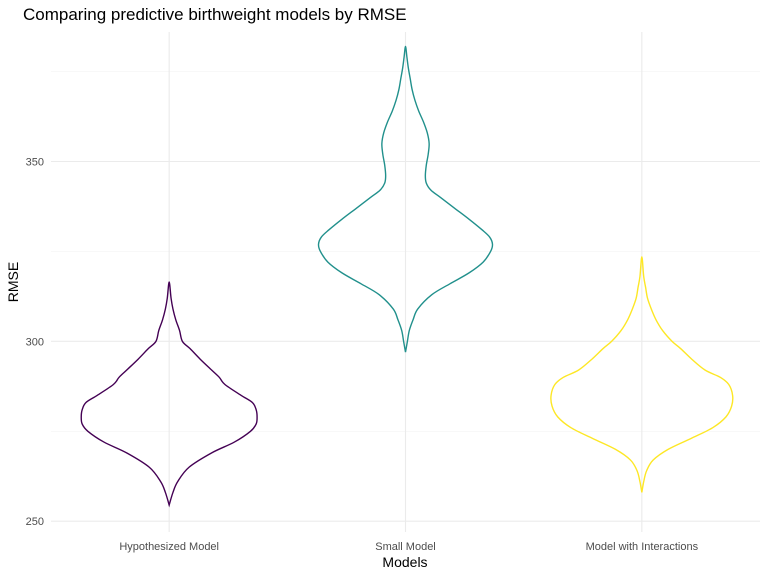 Image resolution: width=768 pixels, height=581 pixels. I want to click on x-axis-title: Models, so click(404, 562).